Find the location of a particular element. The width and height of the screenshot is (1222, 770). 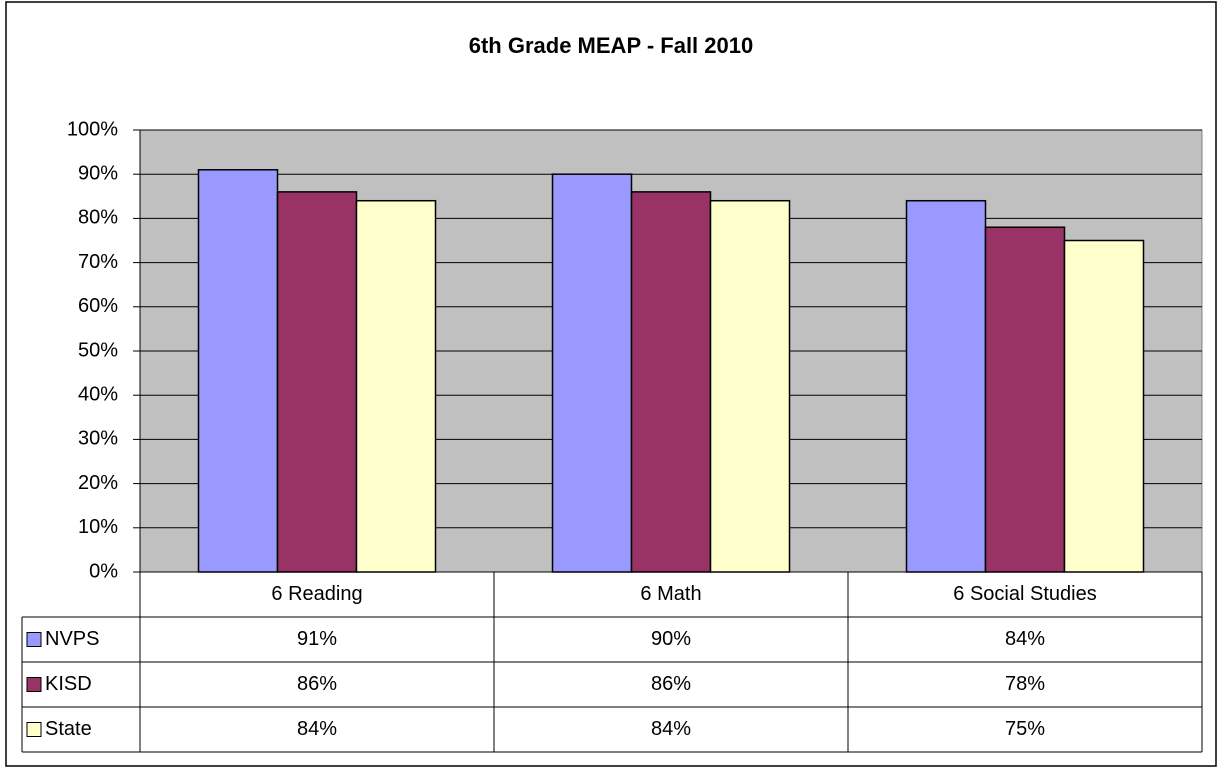

y-tick-label: 60% is located at coordinates (98, 306).